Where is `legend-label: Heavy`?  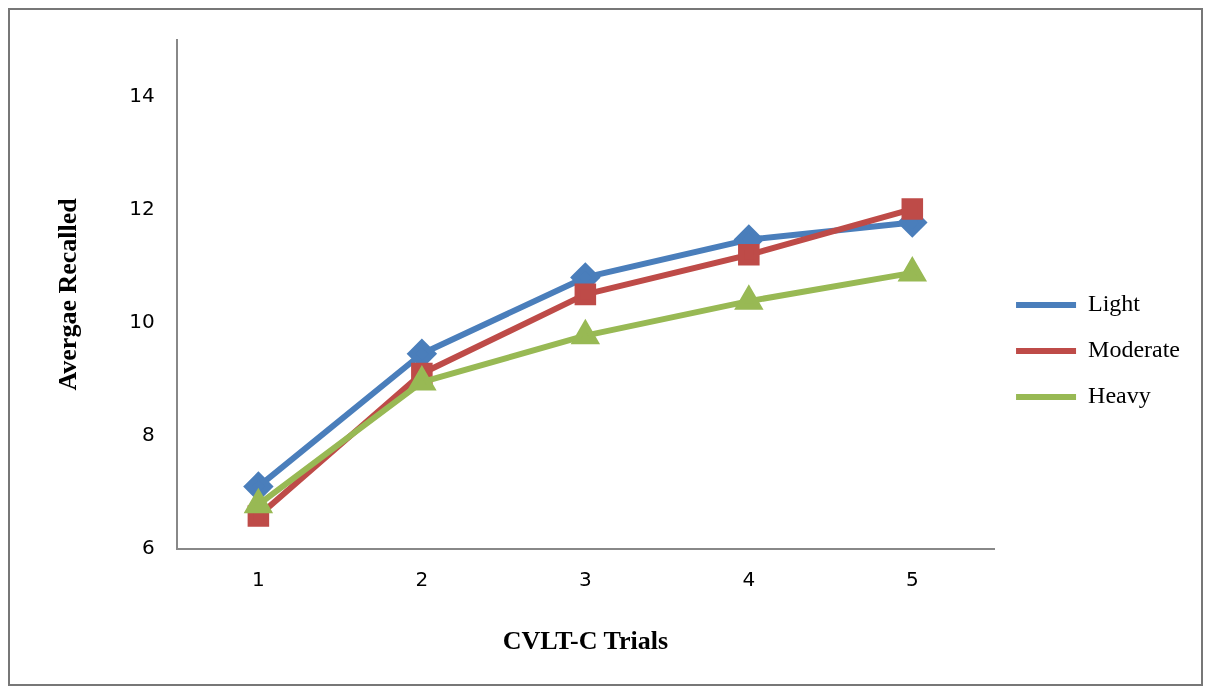 legend-label: Heavy is located at coordinates (1119, 395).